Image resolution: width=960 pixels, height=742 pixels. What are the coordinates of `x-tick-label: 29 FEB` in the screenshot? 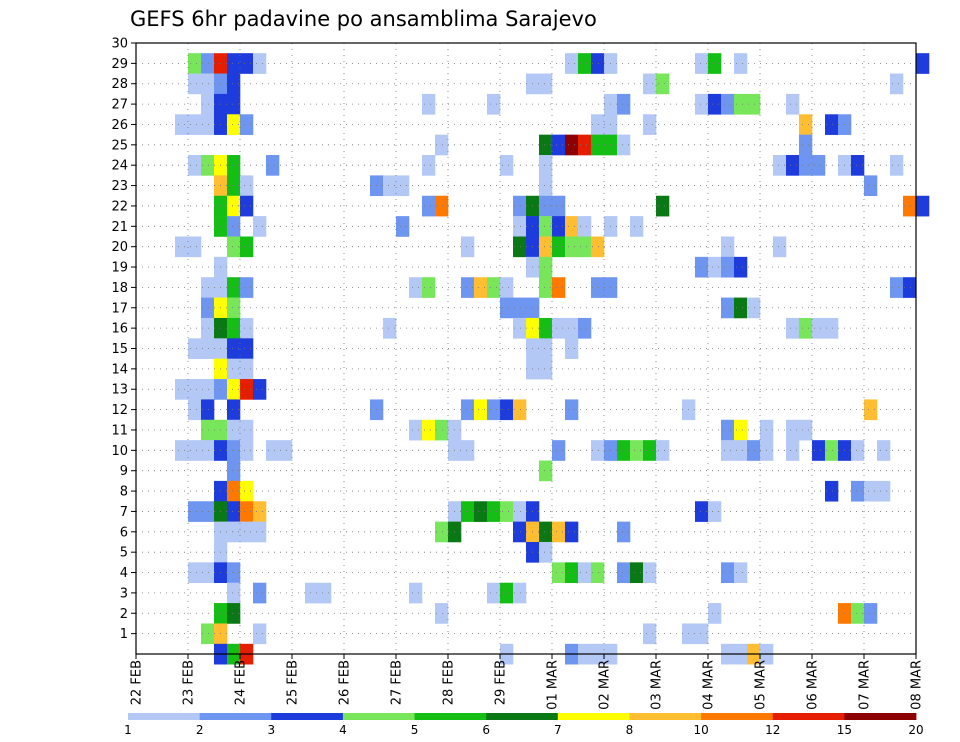 It's located at (501, 682).